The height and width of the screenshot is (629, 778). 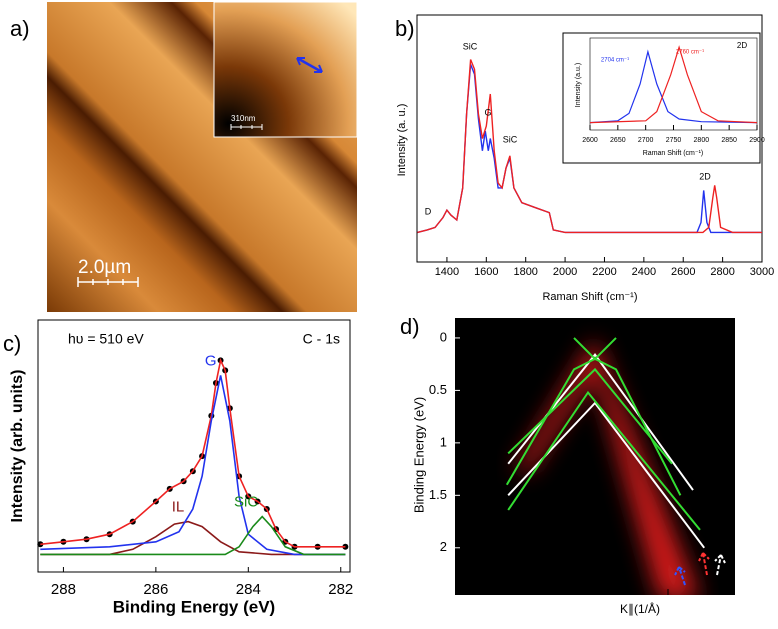 I want to click on annotation: C - 1s, so click(x=321, y=339).